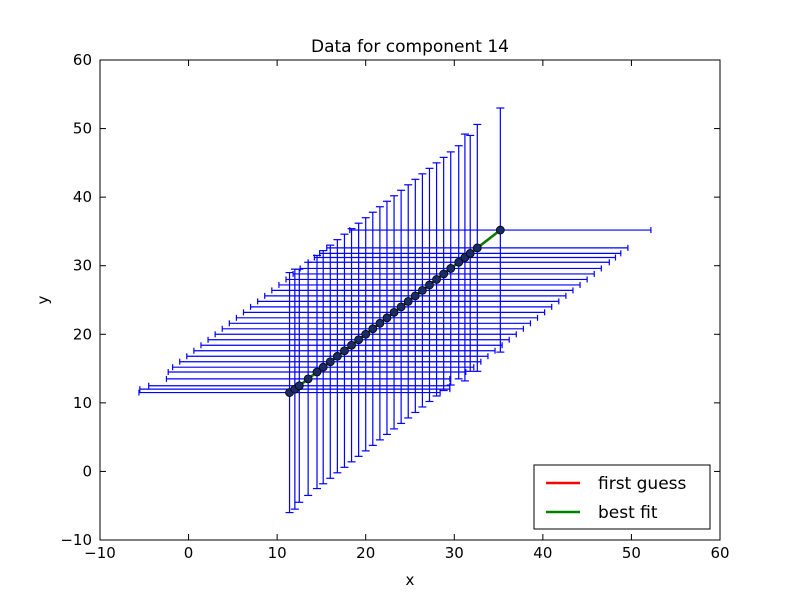  I want to click on x-tick-label: 60, so click(719, 553).